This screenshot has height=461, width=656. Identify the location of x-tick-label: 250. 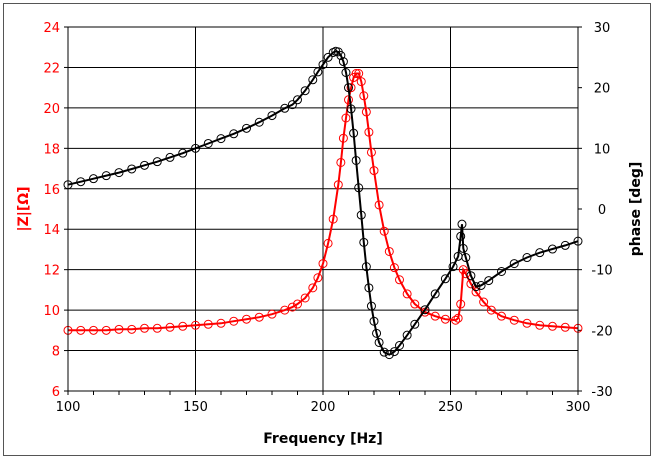
(450, 407).